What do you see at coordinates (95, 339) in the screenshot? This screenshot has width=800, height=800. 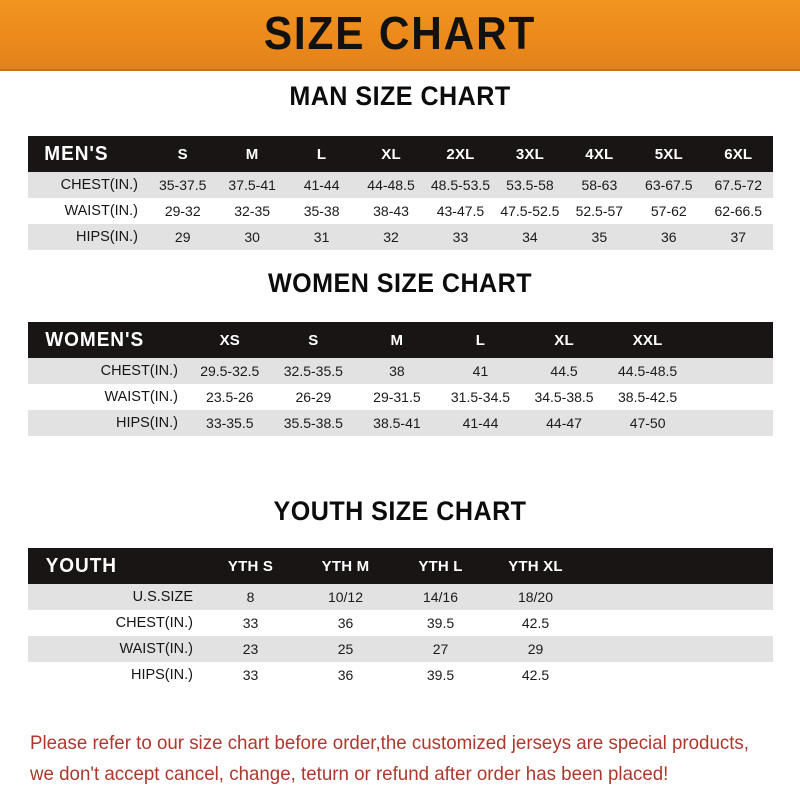 I see `women-table-corner-label: WOMEN'S` at bounding box center [95, 339].